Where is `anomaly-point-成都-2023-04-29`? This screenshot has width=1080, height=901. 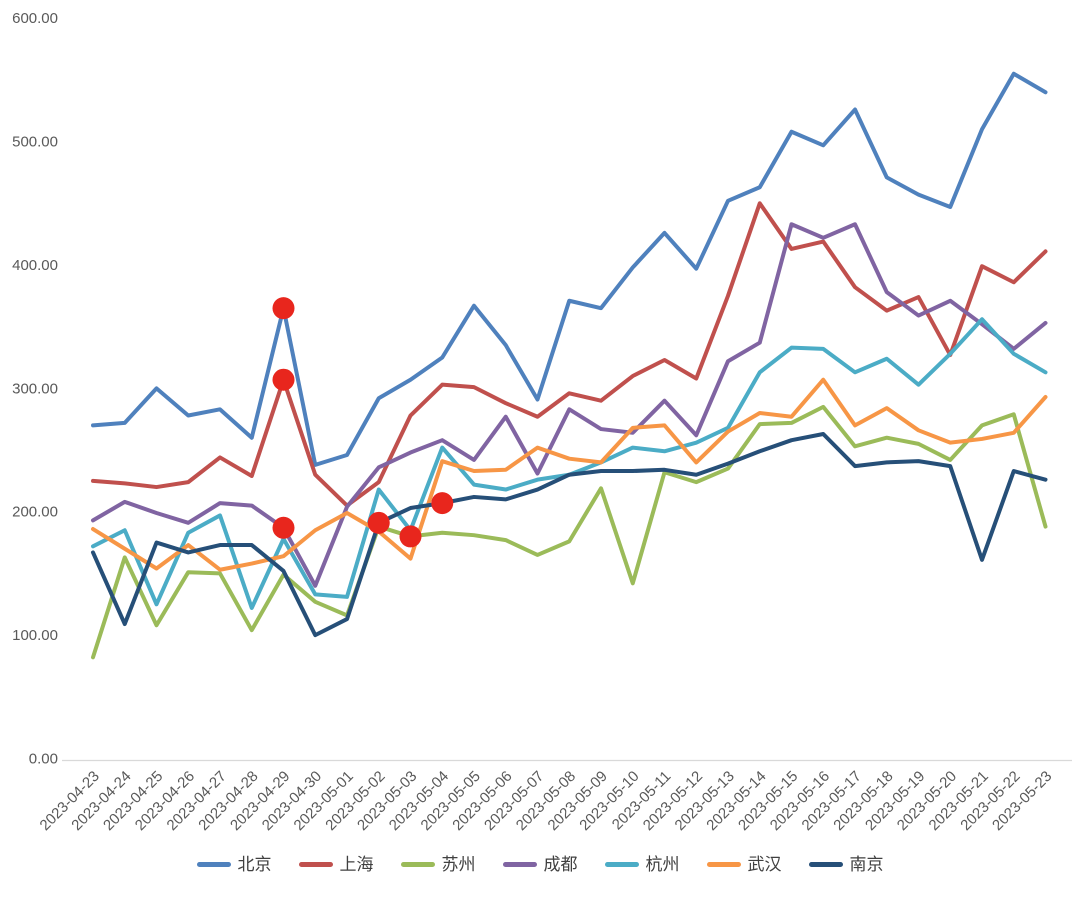
anomaly-point-成都-2023-04-29 is located at coordinates (283, 527).